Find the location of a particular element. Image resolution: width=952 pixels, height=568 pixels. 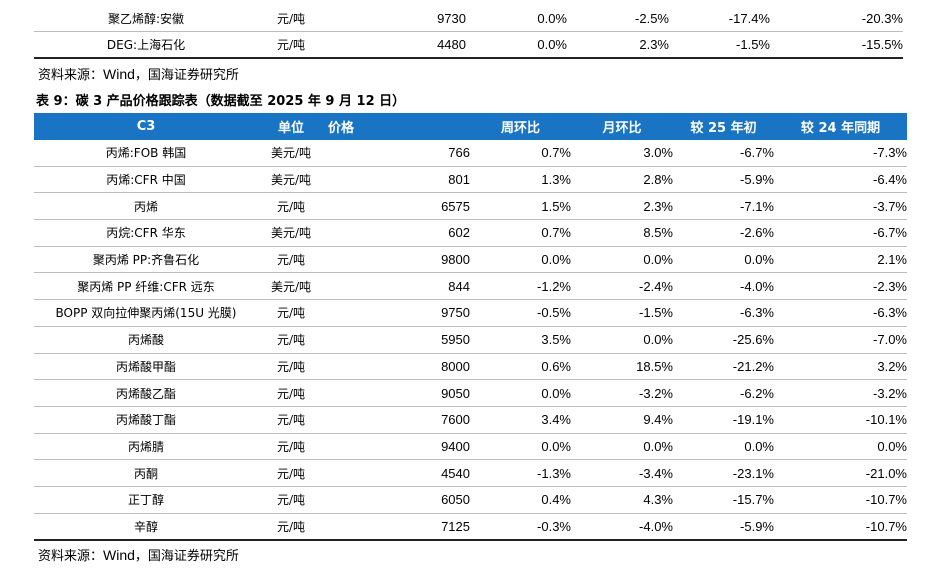

cell-product: 聚丙烯 PP:齐鲁石化 is located at coordinates (146, 260).